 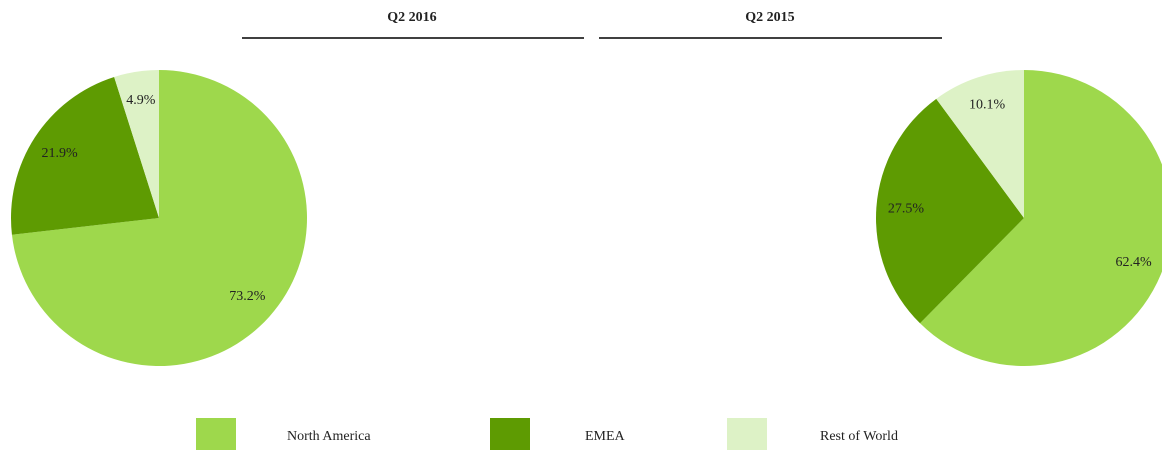 What do you see at coordinates (859, 436) in the screenshot?
I see `legend-label: Rest of World` at bounding box center [859, 436].